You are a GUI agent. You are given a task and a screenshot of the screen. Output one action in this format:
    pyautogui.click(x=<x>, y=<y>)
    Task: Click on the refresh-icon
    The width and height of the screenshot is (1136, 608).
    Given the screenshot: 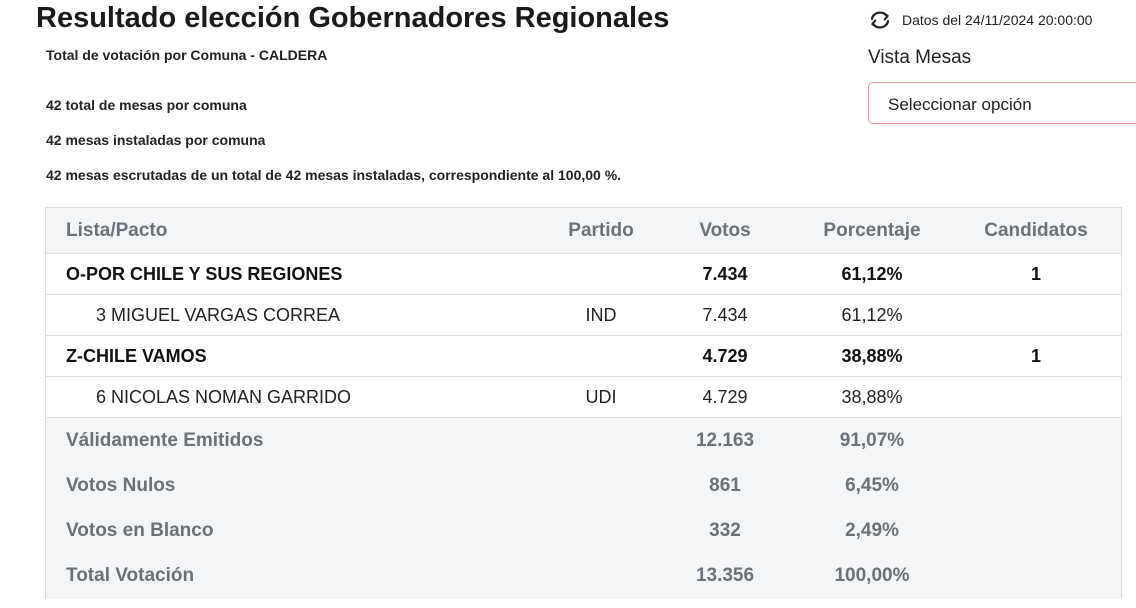 What is the action you would take?
    pyautogui.click(x=880, y=20)
    